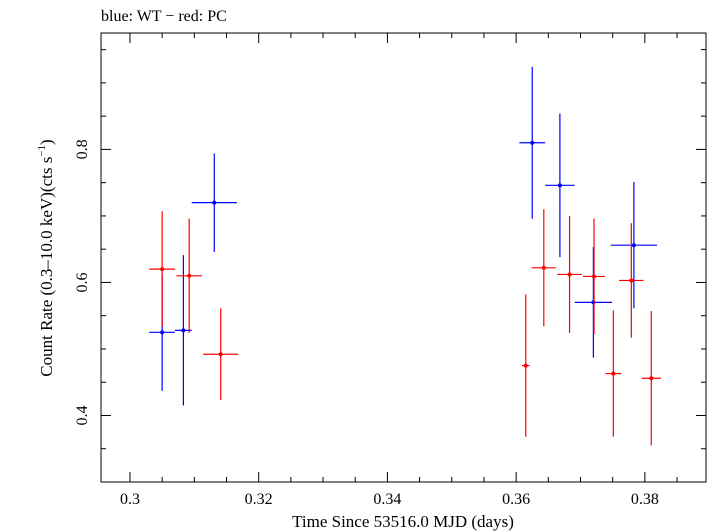 Image resolution: width=709 pixels, height=532 pixels. Describe the element at coordinates (164, 16) in the screenshot. I see `chart-title: blue: WT − red: PC` at that location.